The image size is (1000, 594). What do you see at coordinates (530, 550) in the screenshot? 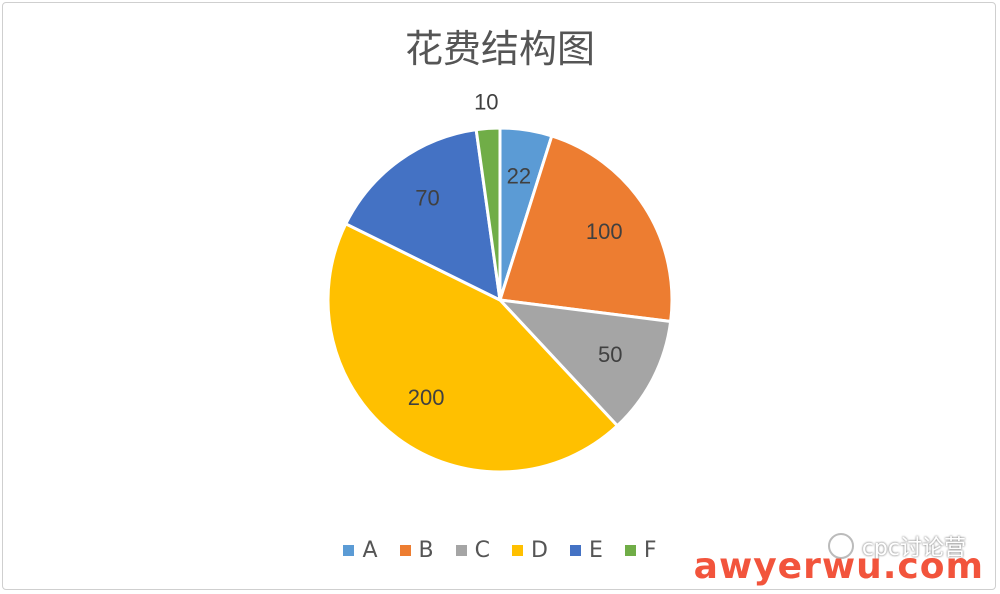
I see `legend-item-d: D` at bounding box center [530, 550].